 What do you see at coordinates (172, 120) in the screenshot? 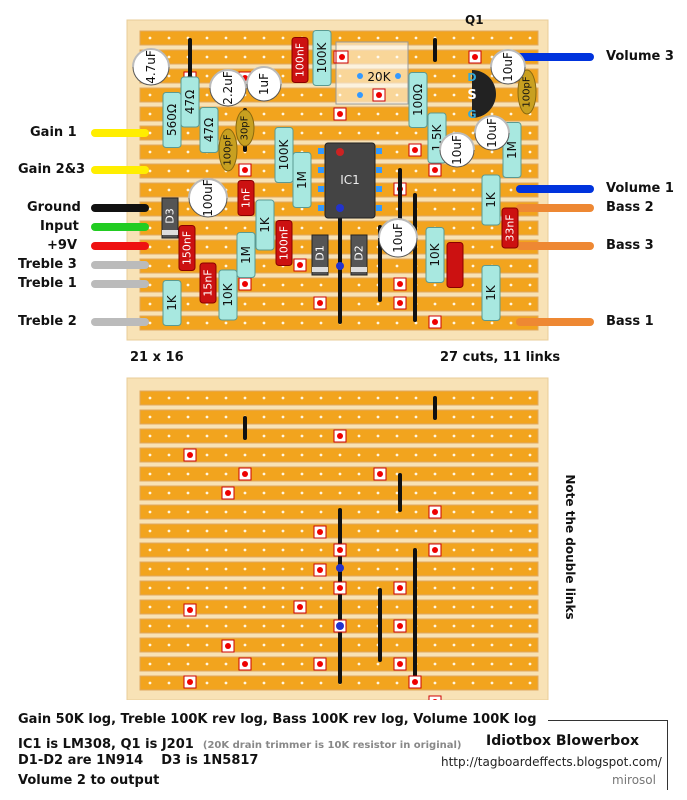
I see `label-r560: 560Ω` at bounding box center [172, 120].